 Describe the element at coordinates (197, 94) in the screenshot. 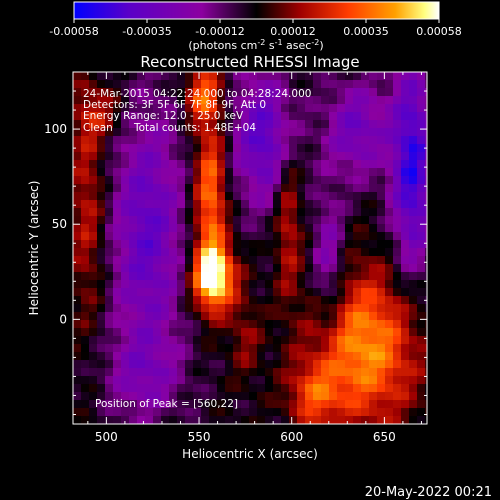

I see `time-range-text: 24-Mar-2015 04:22:24.000 to 04:28:24.000` at that location.